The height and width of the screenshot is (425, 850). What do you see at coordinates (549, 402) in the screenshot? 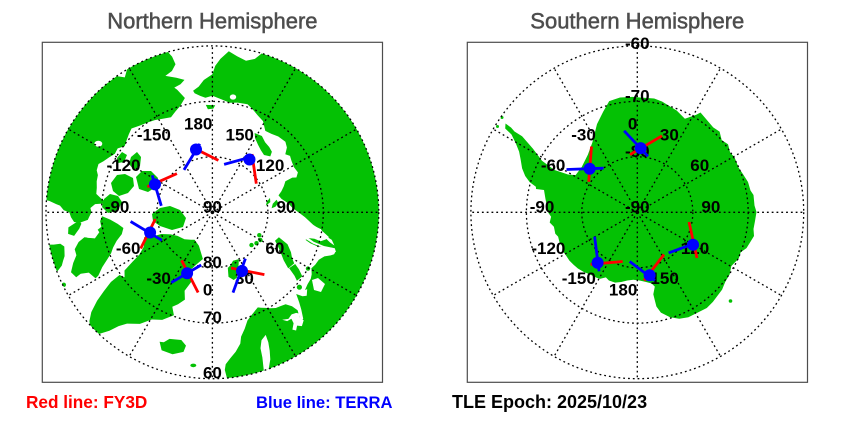
I see `svg-text: TLE Epoch: 2025/10/23` at bounding box center [549, 402].